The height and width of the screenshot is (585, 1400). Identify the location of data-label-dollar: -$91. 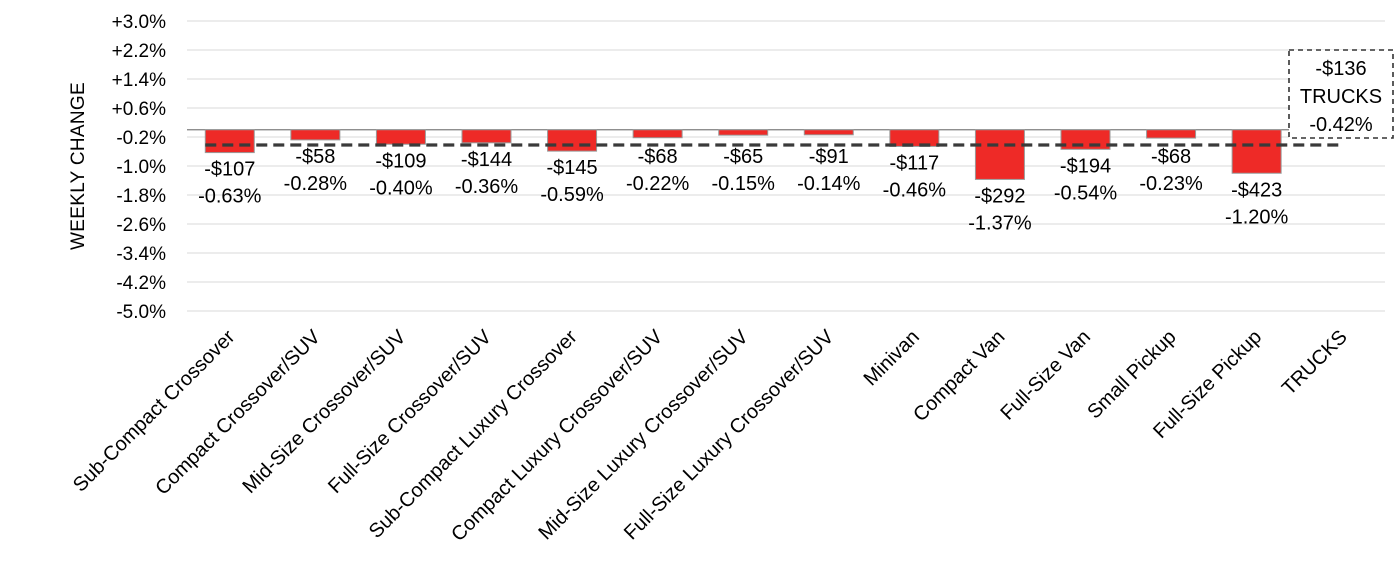
(829, 157).